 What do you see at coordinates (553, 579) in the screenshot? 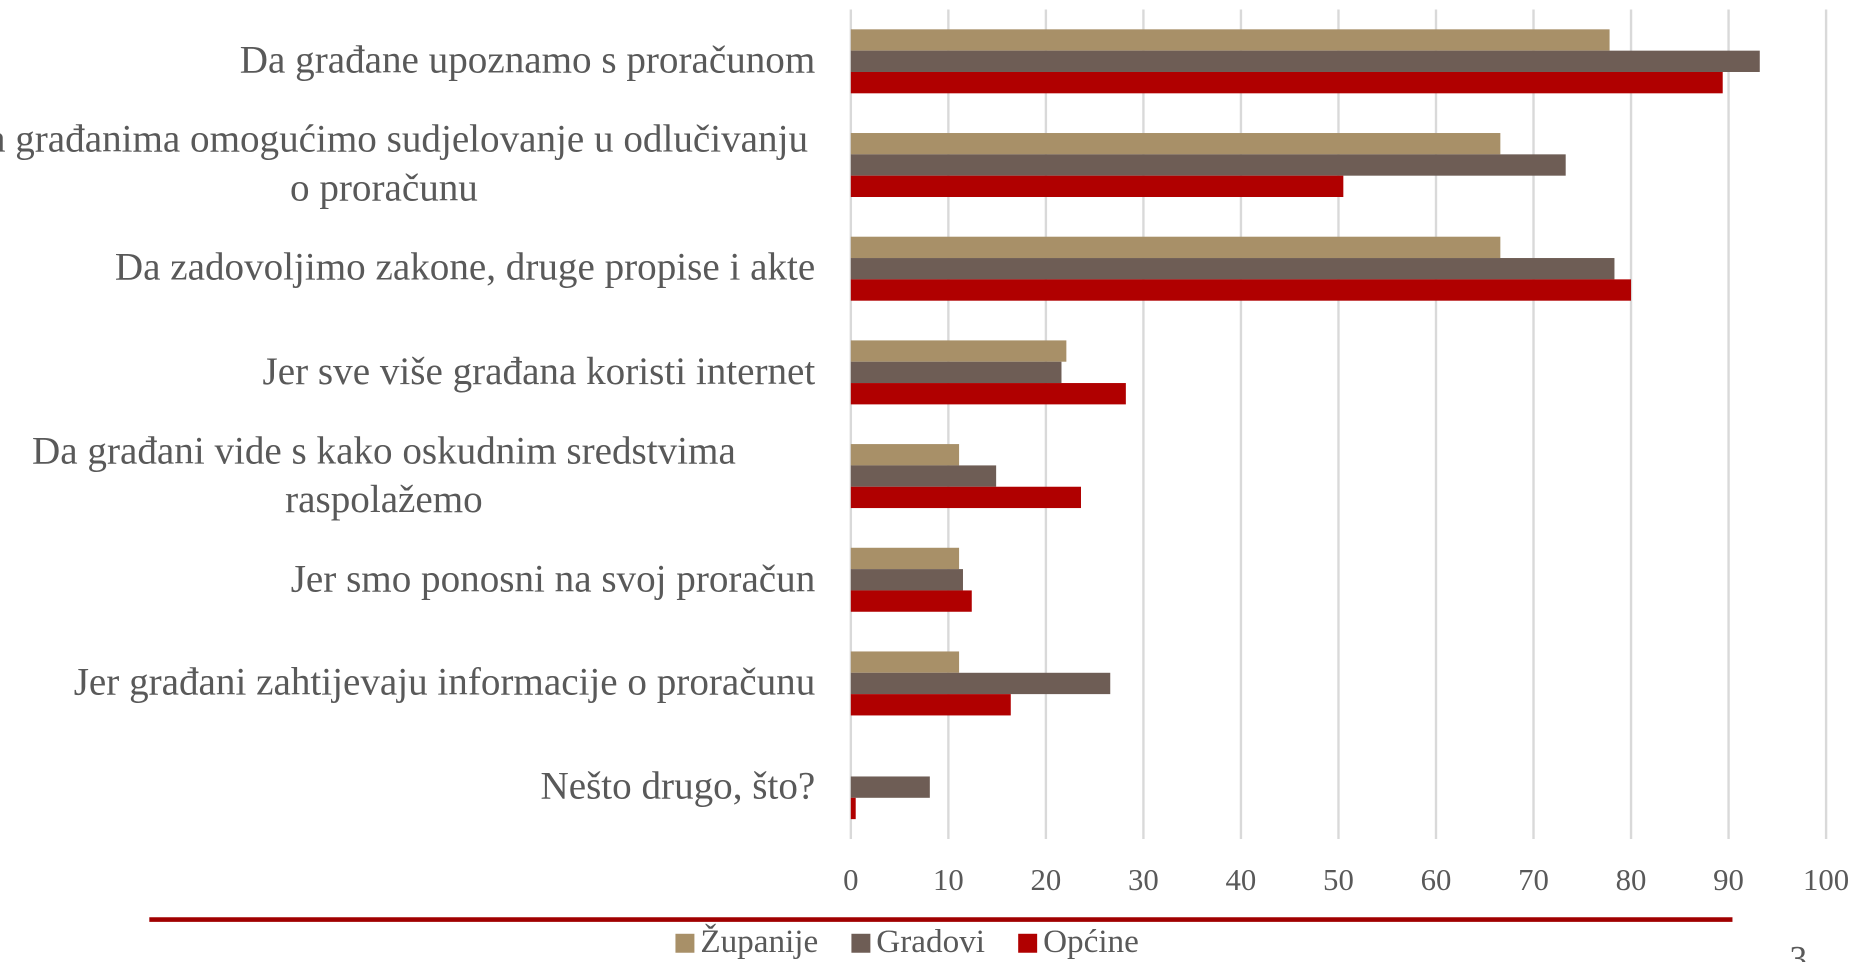
I see `category-label: Jer smo ponosni na svoj proračun` at bounding box center [553, 579].